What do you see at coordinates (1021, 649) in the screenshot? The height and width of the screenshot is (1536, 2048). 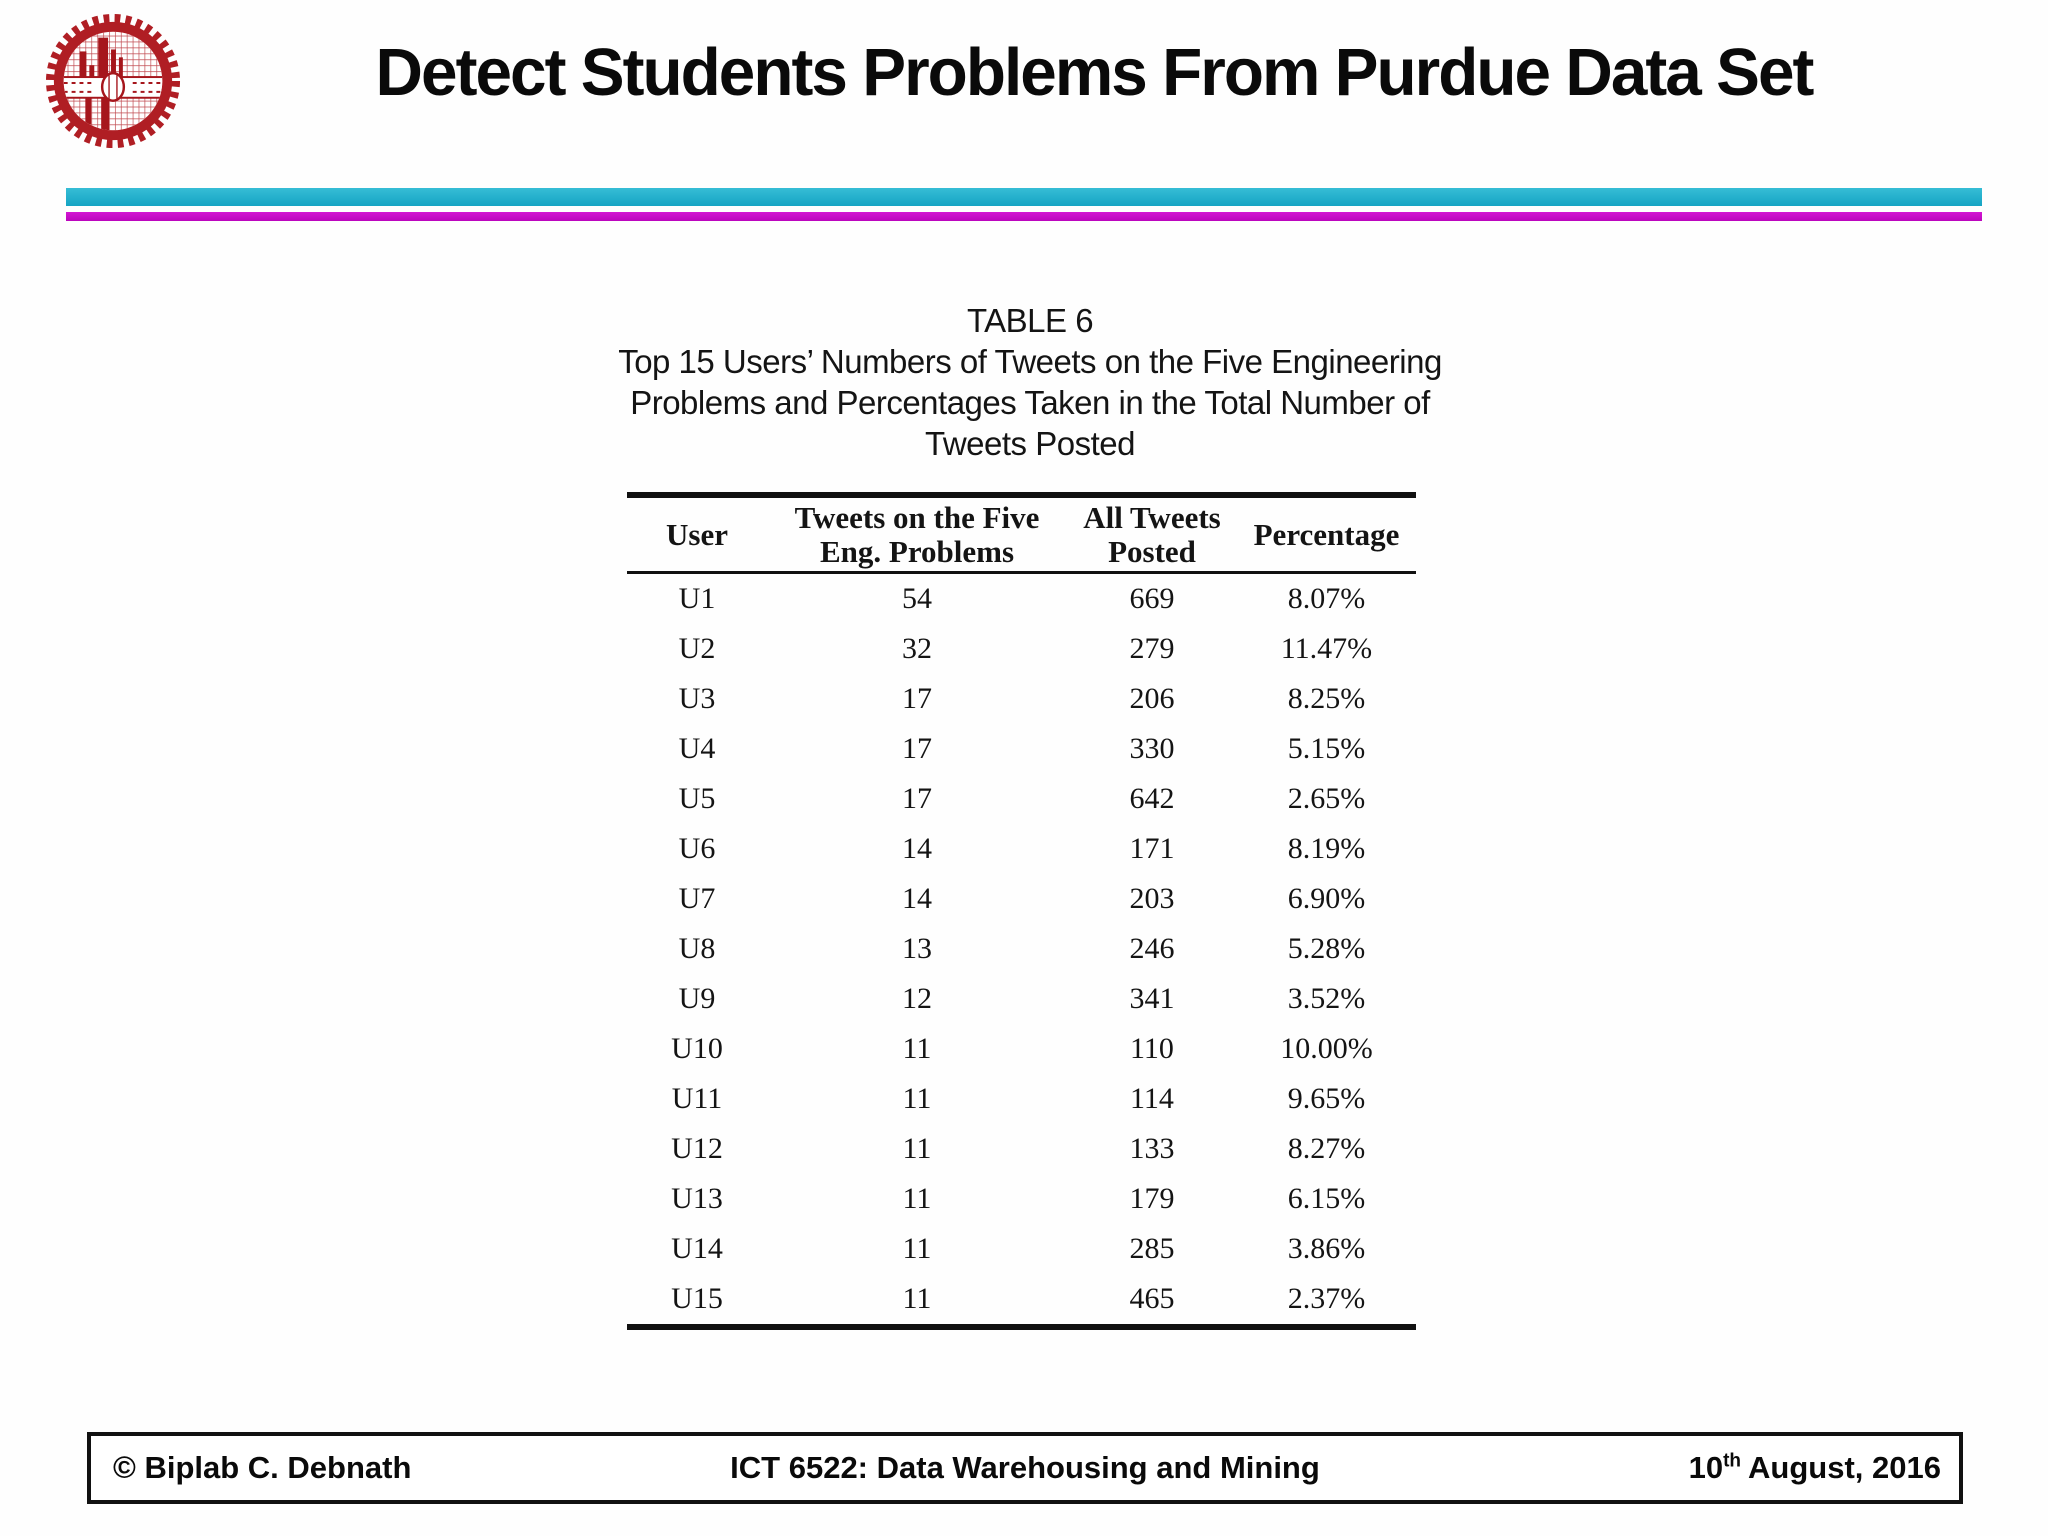 I see `table-row: U2 32 279 11.47%` at bounding box center [1021, 649].